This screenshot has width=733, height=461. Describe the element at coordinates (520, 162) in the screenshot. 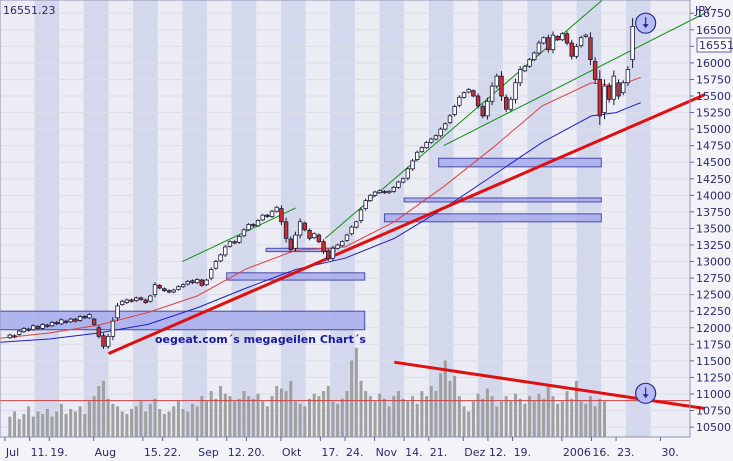

I see `support-band` at that location.